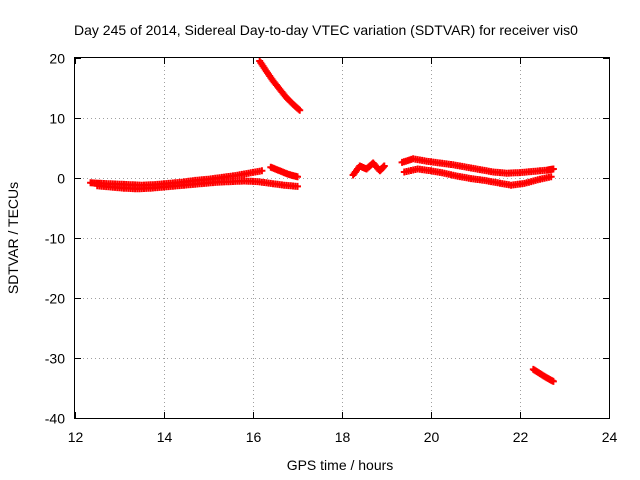 Image resolution: width=640 pixels, height=480 pixels. I want to click on y-tick-label: -10, so click(55, 239).